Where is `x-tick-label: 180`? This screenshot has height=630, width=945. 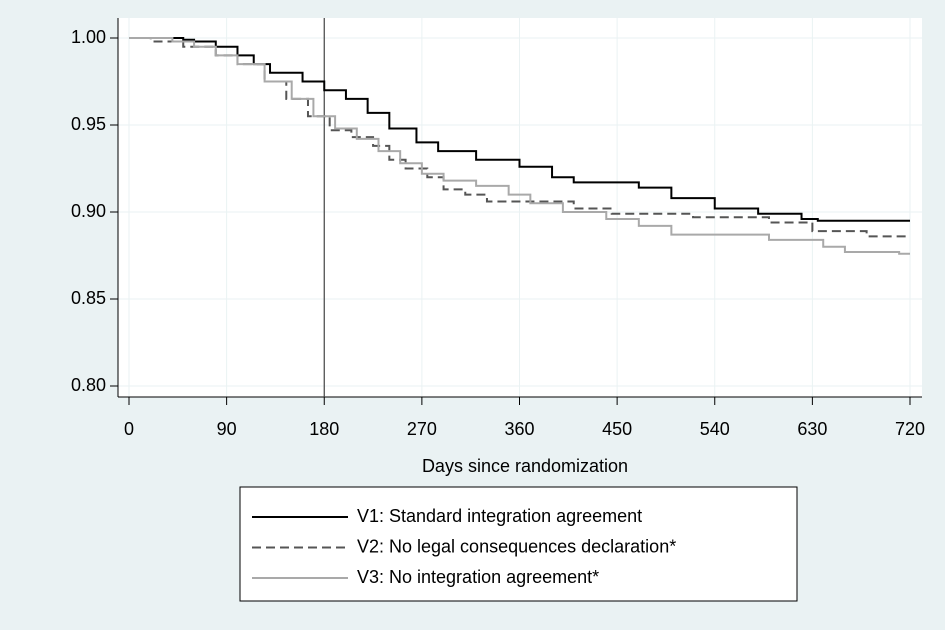
x-tick-label: 180 is located at coordinates (324, 429).